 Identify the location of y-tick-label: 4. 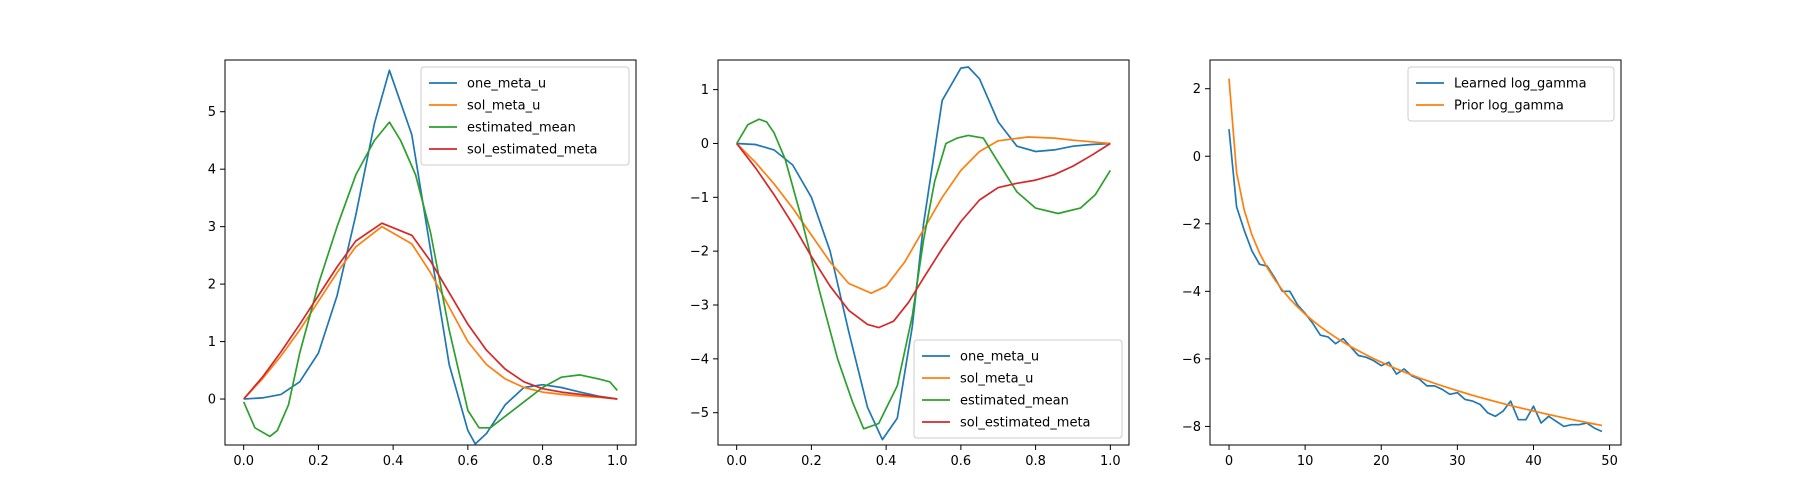
(212, 170).